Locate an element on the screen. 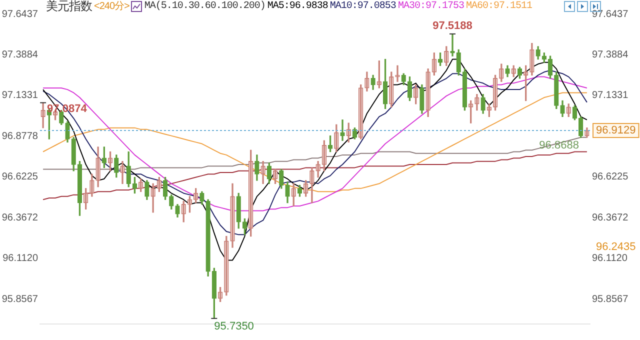  text: MA10:97.0853 is located at coordinates (363, 6).